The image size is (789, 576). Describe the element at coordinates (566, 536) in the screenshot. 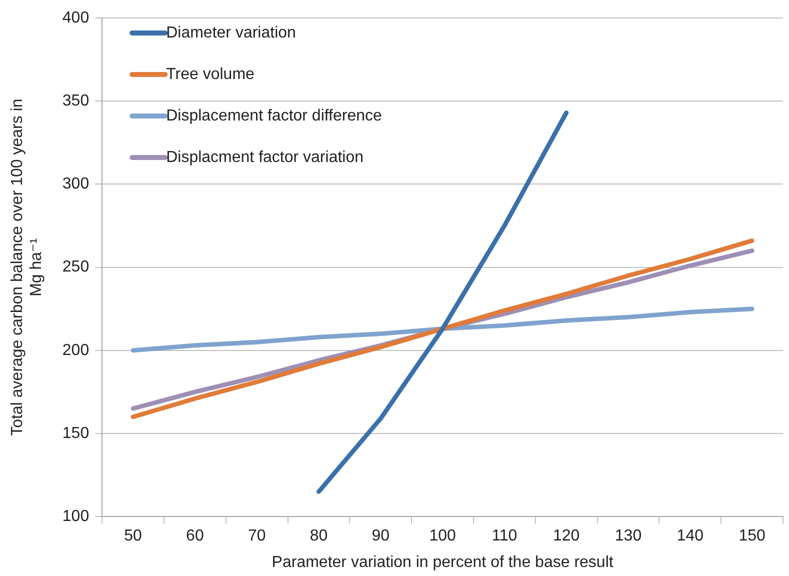

I see `x-tick-label: 120` at that location.